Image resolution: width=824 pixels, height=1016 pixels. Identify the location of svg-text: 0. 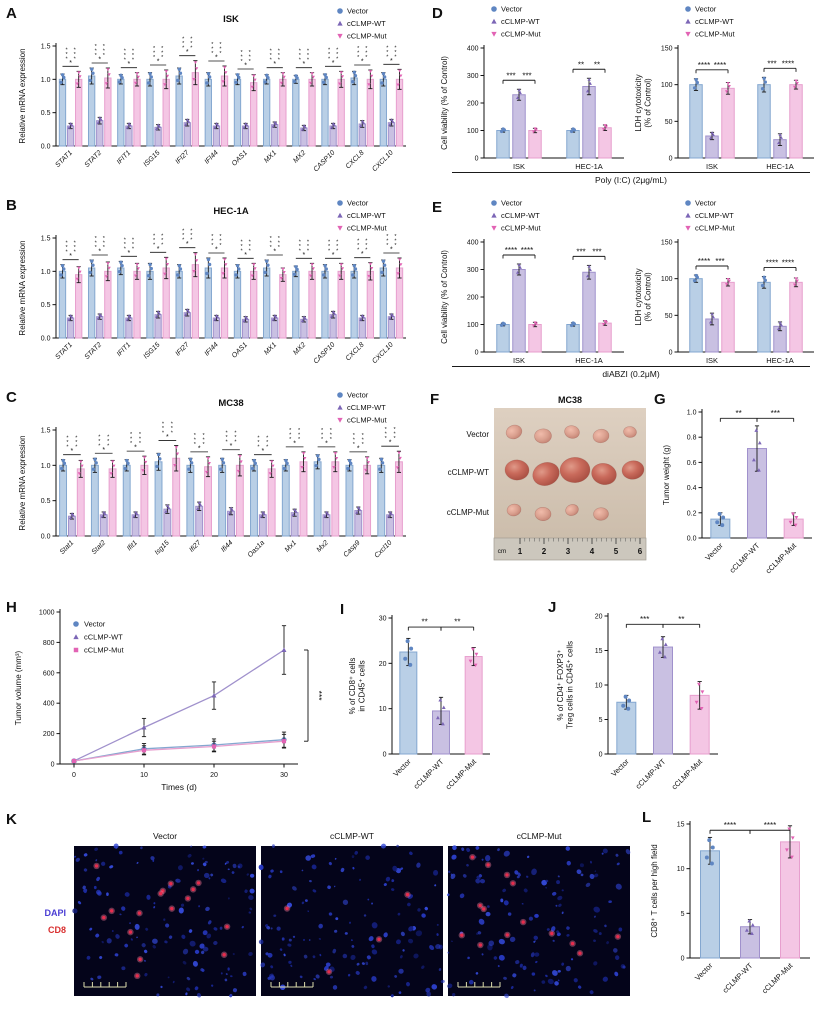
(671, 159).